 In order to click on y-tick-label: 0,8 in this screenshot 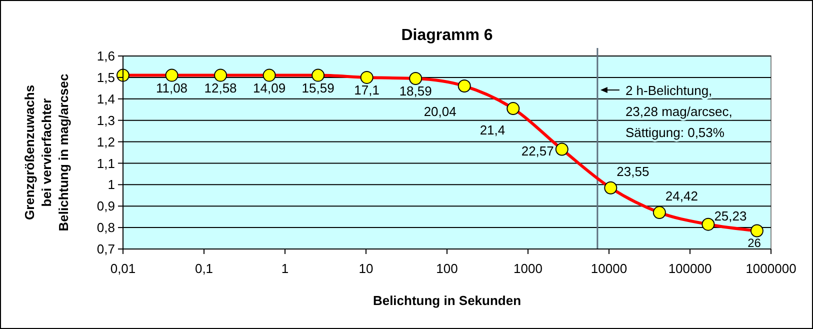, I will do `click(105, 228)`.